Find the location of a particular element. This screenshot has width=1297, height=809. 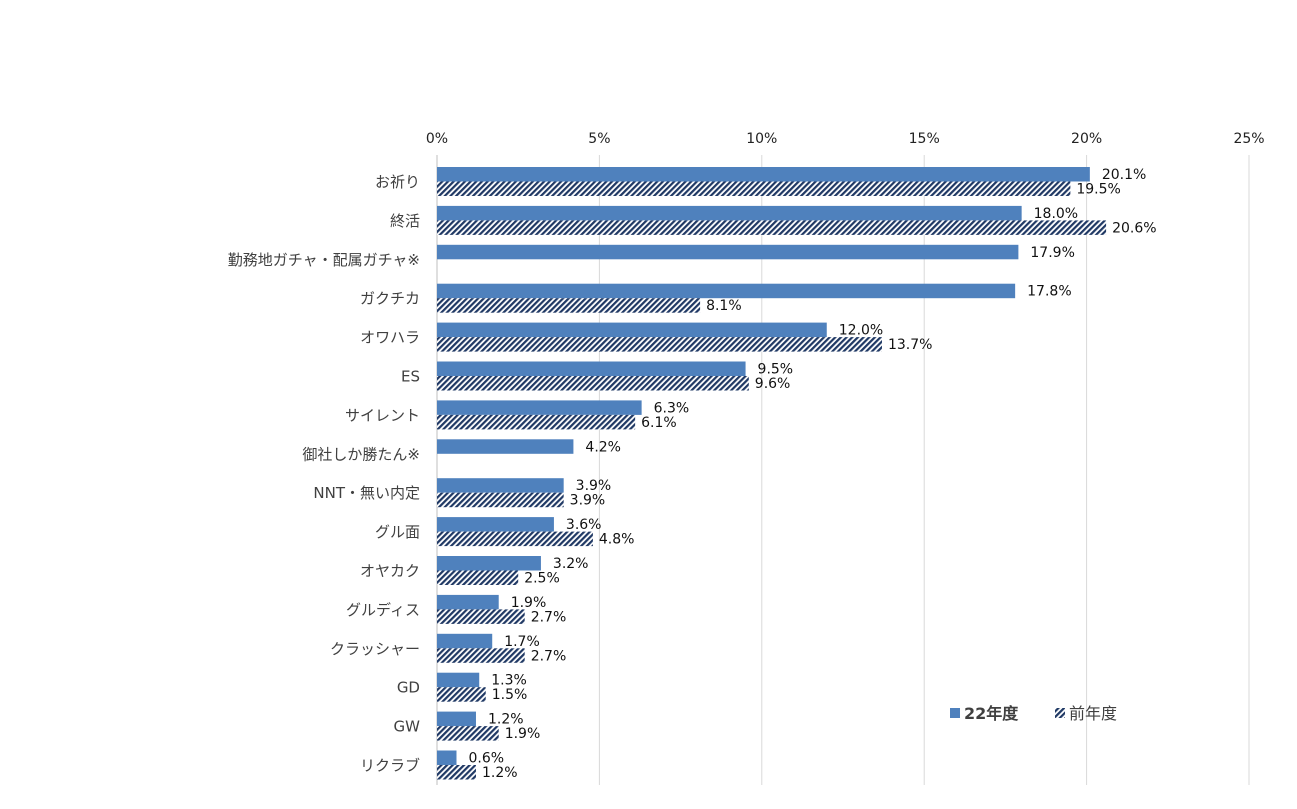

category-label: 終活 is located at coordinates (405, 221).